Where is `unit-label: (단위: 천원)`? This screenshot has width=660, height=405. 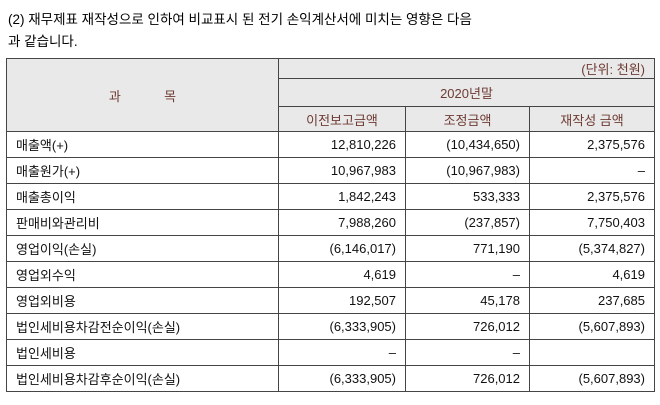 unit-label: (단위: 천원) is located at coordinates (466, 69).